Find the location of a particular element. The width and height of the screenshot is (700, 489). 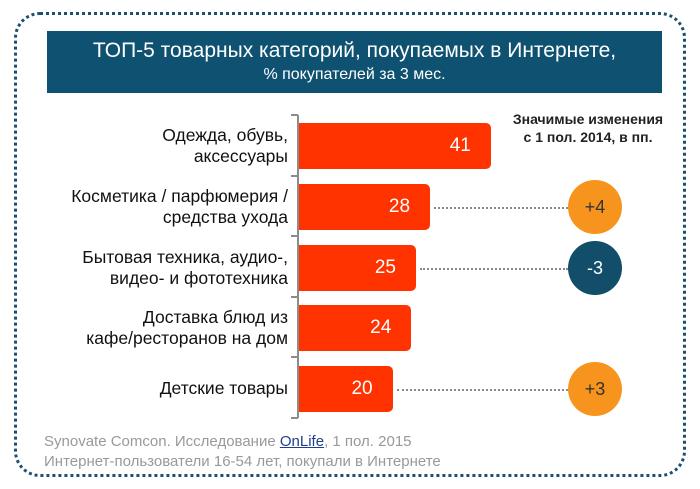

category-label-line: Детские товары is located at coordinates (223, 388).